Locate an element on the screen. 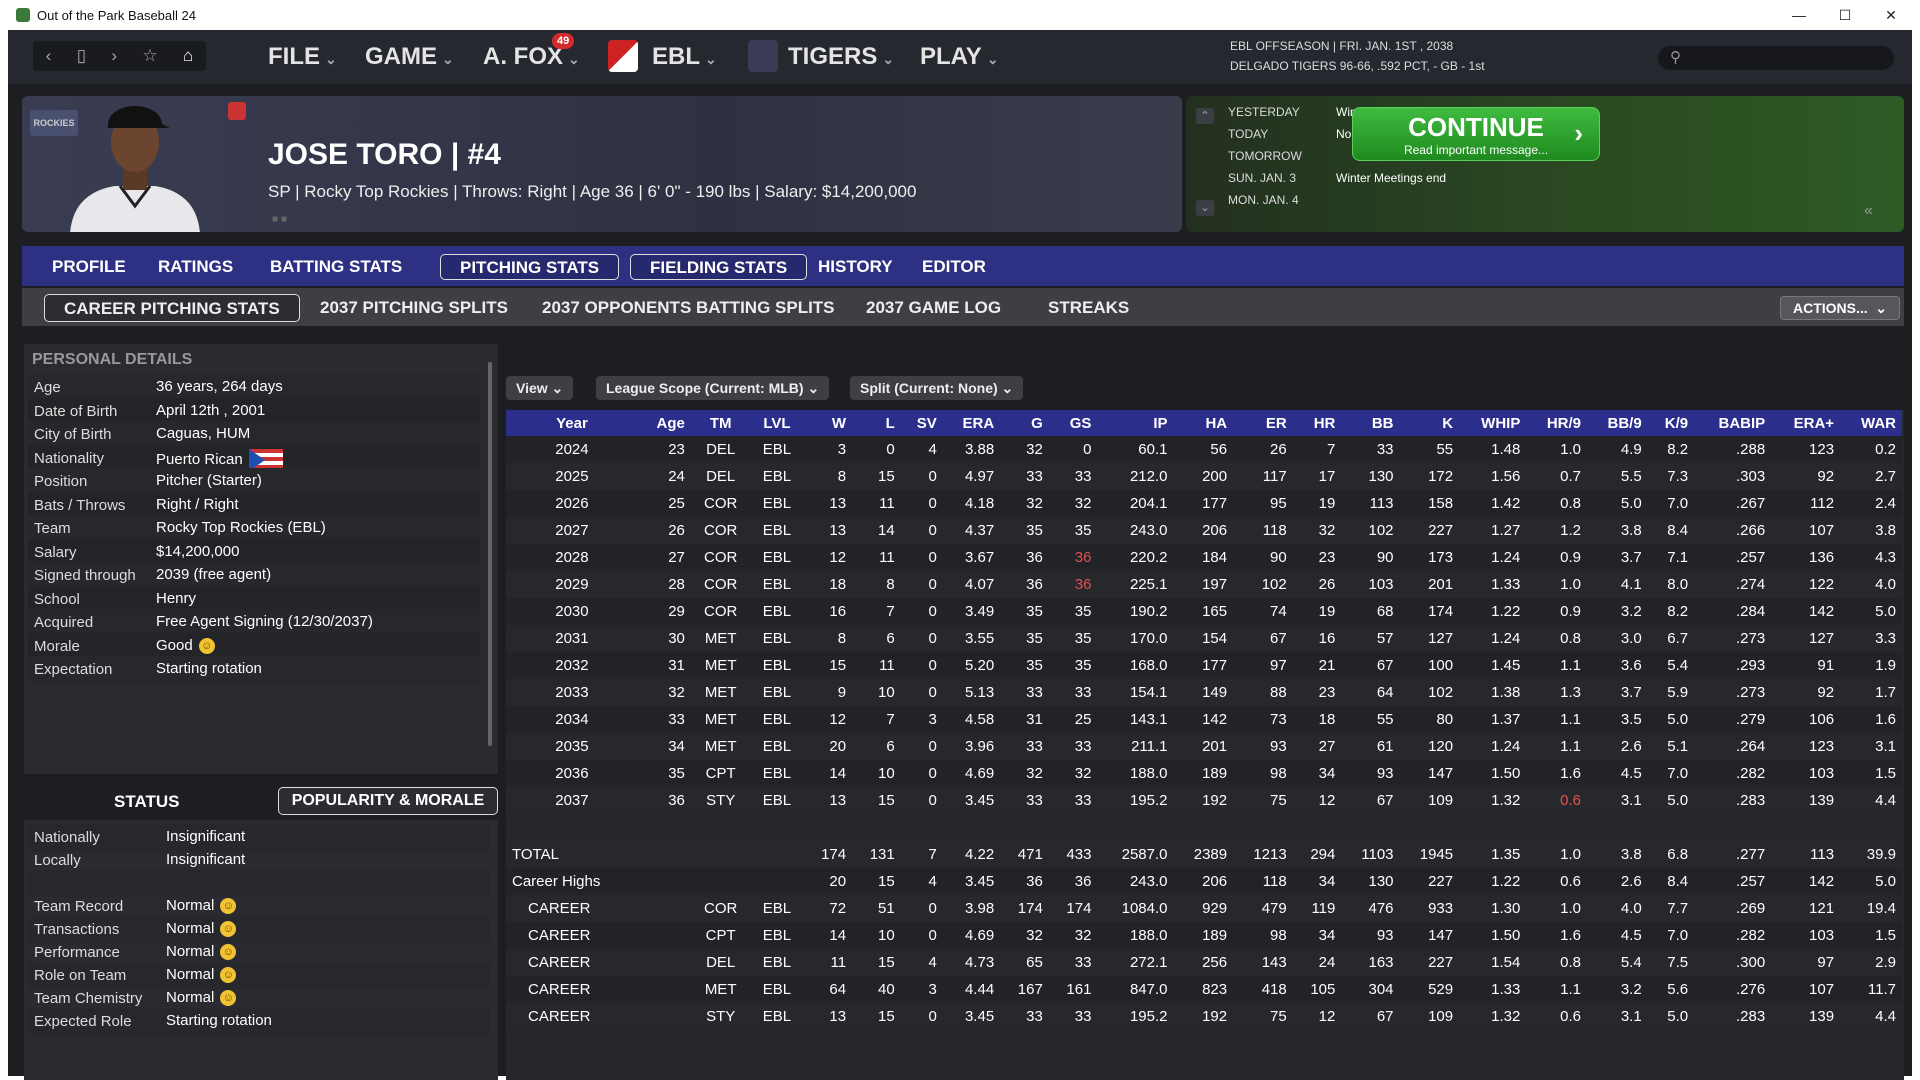  table-cell: 136 is located at coordinates (1806, 557).